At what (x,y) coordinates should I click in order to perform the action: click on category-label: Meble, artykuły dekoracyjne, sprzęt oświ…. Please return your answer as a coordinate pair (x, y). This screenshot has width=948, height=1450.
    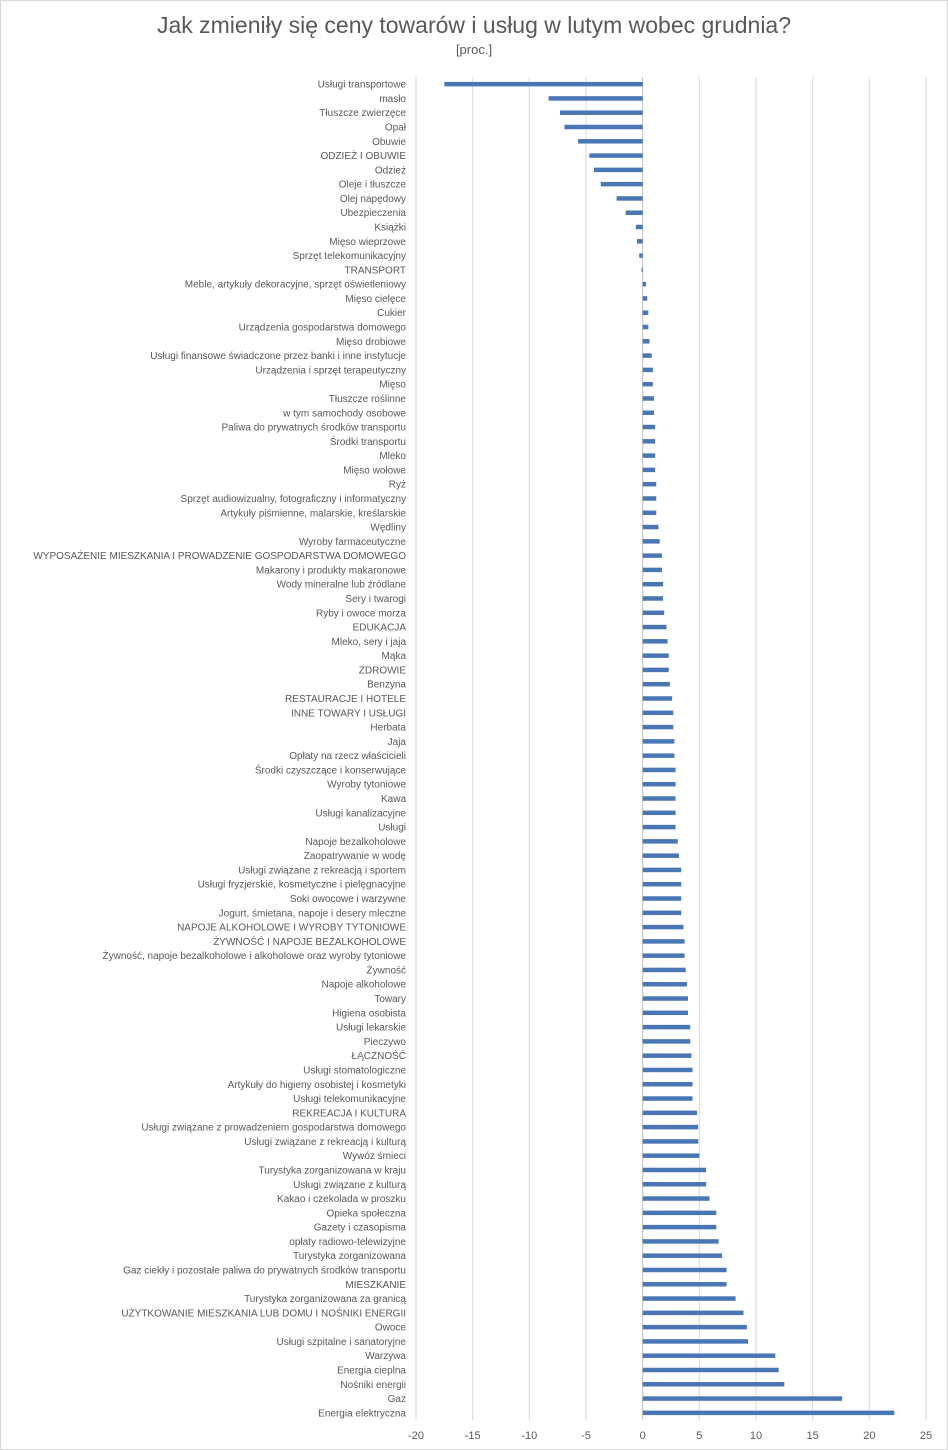
    Looking at the image, I should click on (295, 285).